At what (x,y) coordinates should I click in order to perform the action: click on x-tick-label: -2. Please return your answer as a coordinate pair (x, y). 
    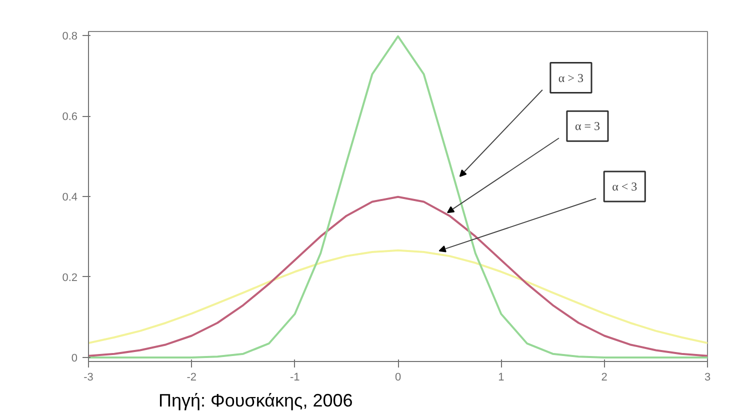
    Looking at the image, I should click on (191, 378).